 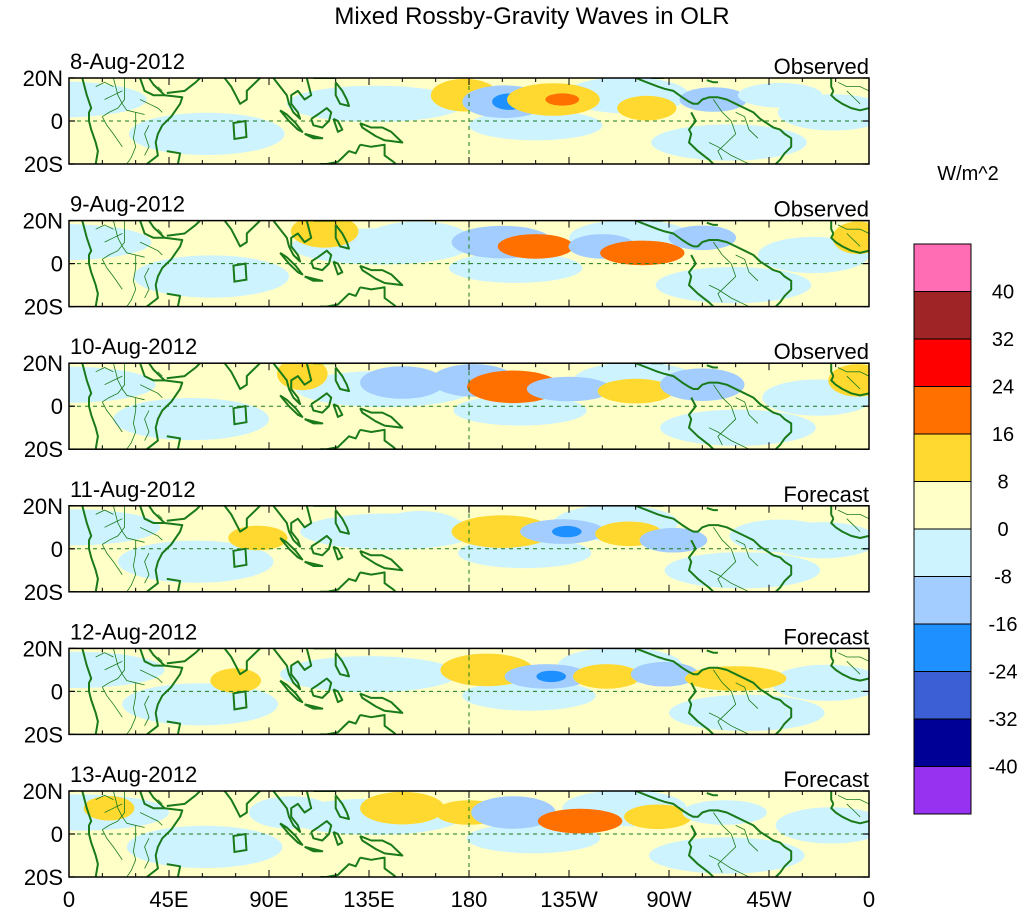 What do you see at coordinates (1003, 340) in the screenshot?
I see `colorbar-tick-label: 32` at bounding box center [1003, 340].